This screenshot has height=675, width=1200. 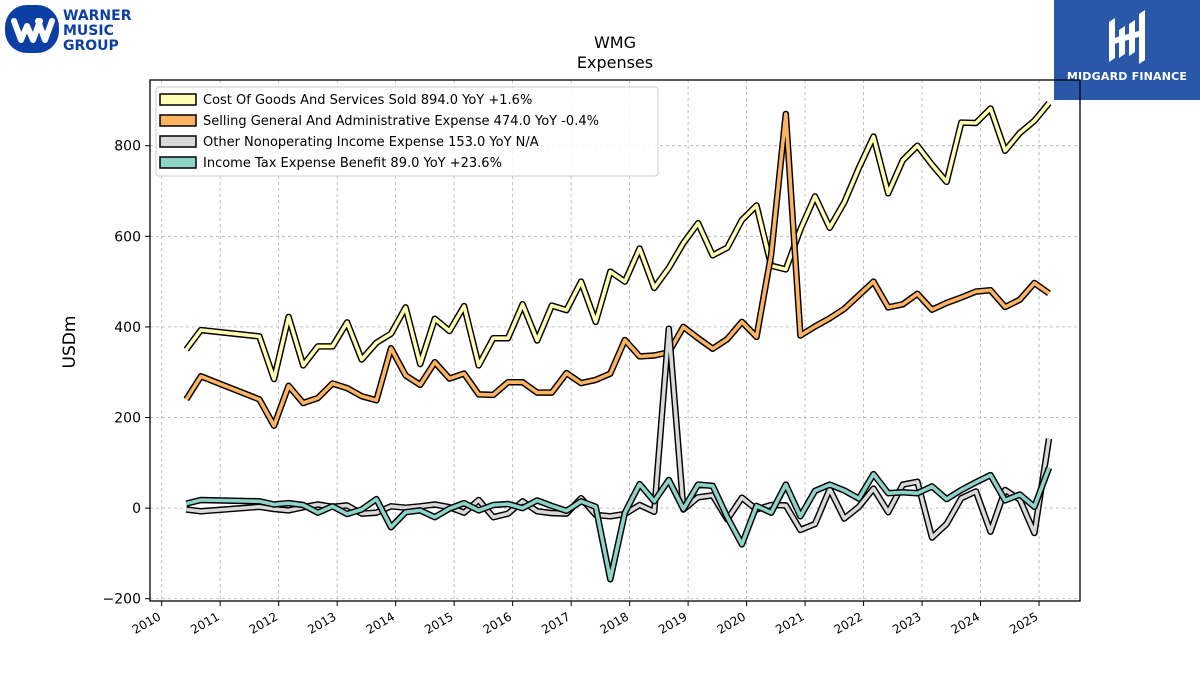 What do you see at coordinates (136, 509) in the screenshot?
I see `y-tick-label: 0` at bounding box center [136, 509].